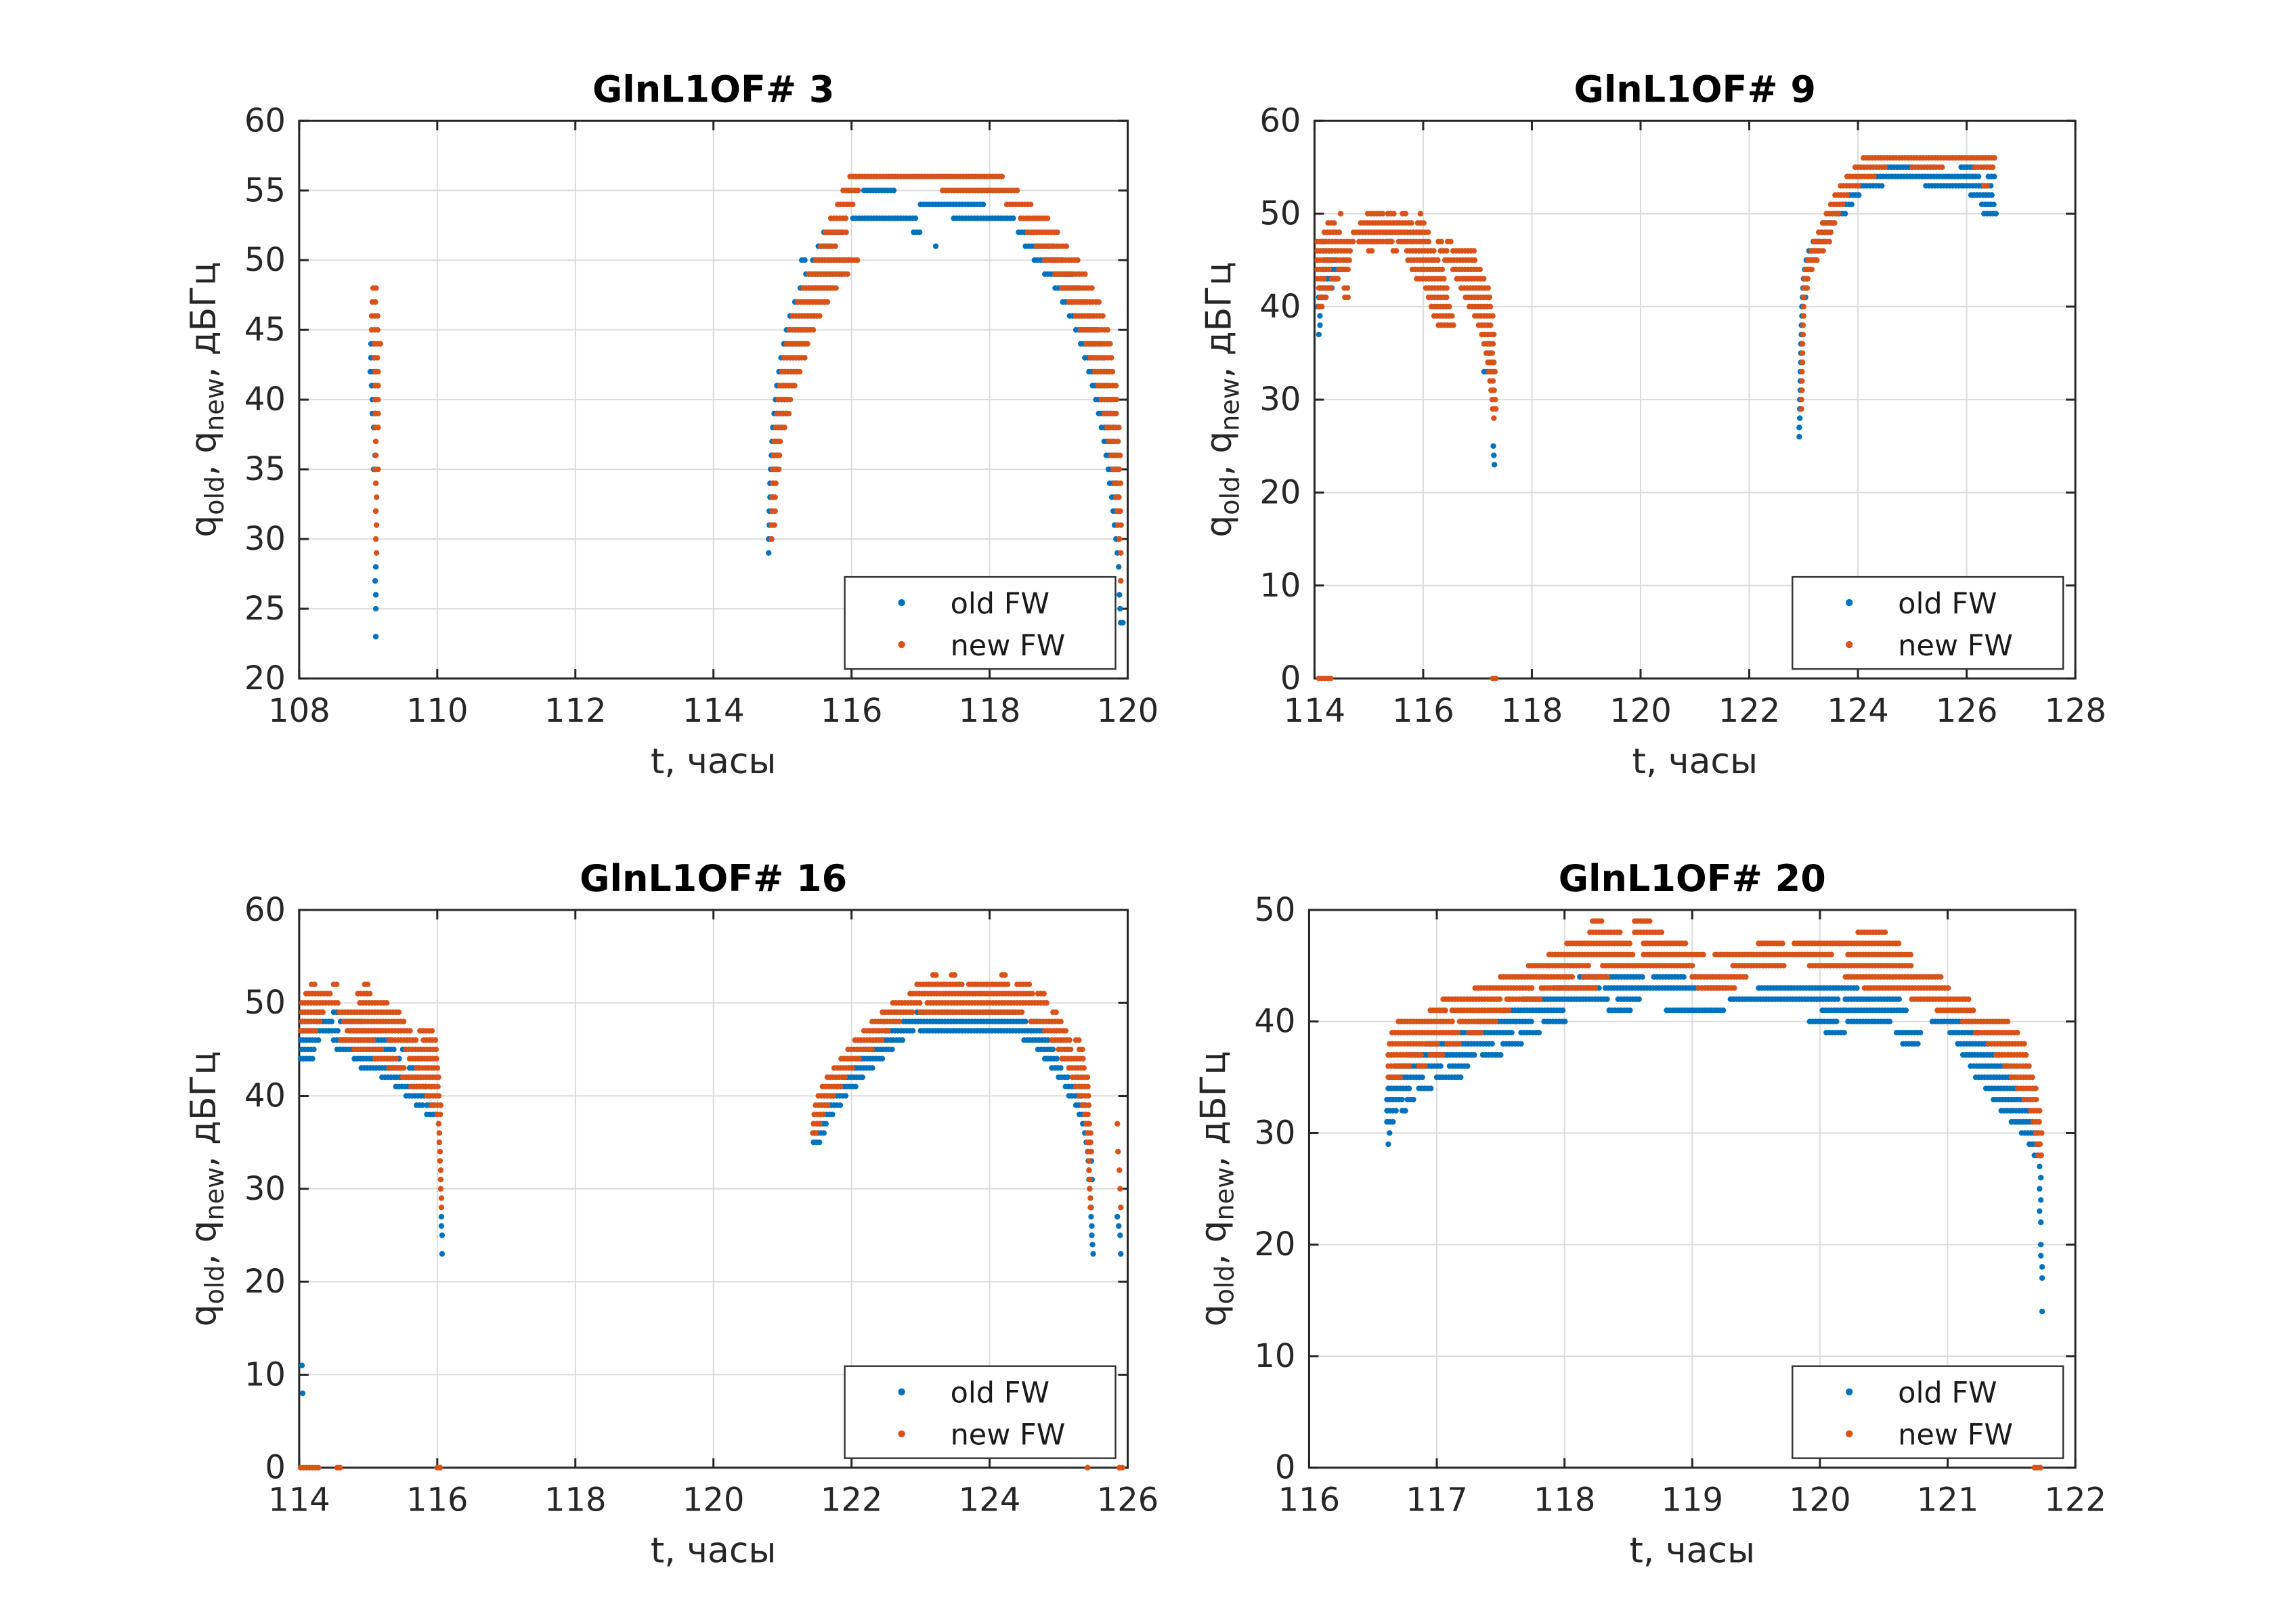 This screenshot has height=1606, width=2296. I want to click on x-tick-label: 108, so click(299, 711).